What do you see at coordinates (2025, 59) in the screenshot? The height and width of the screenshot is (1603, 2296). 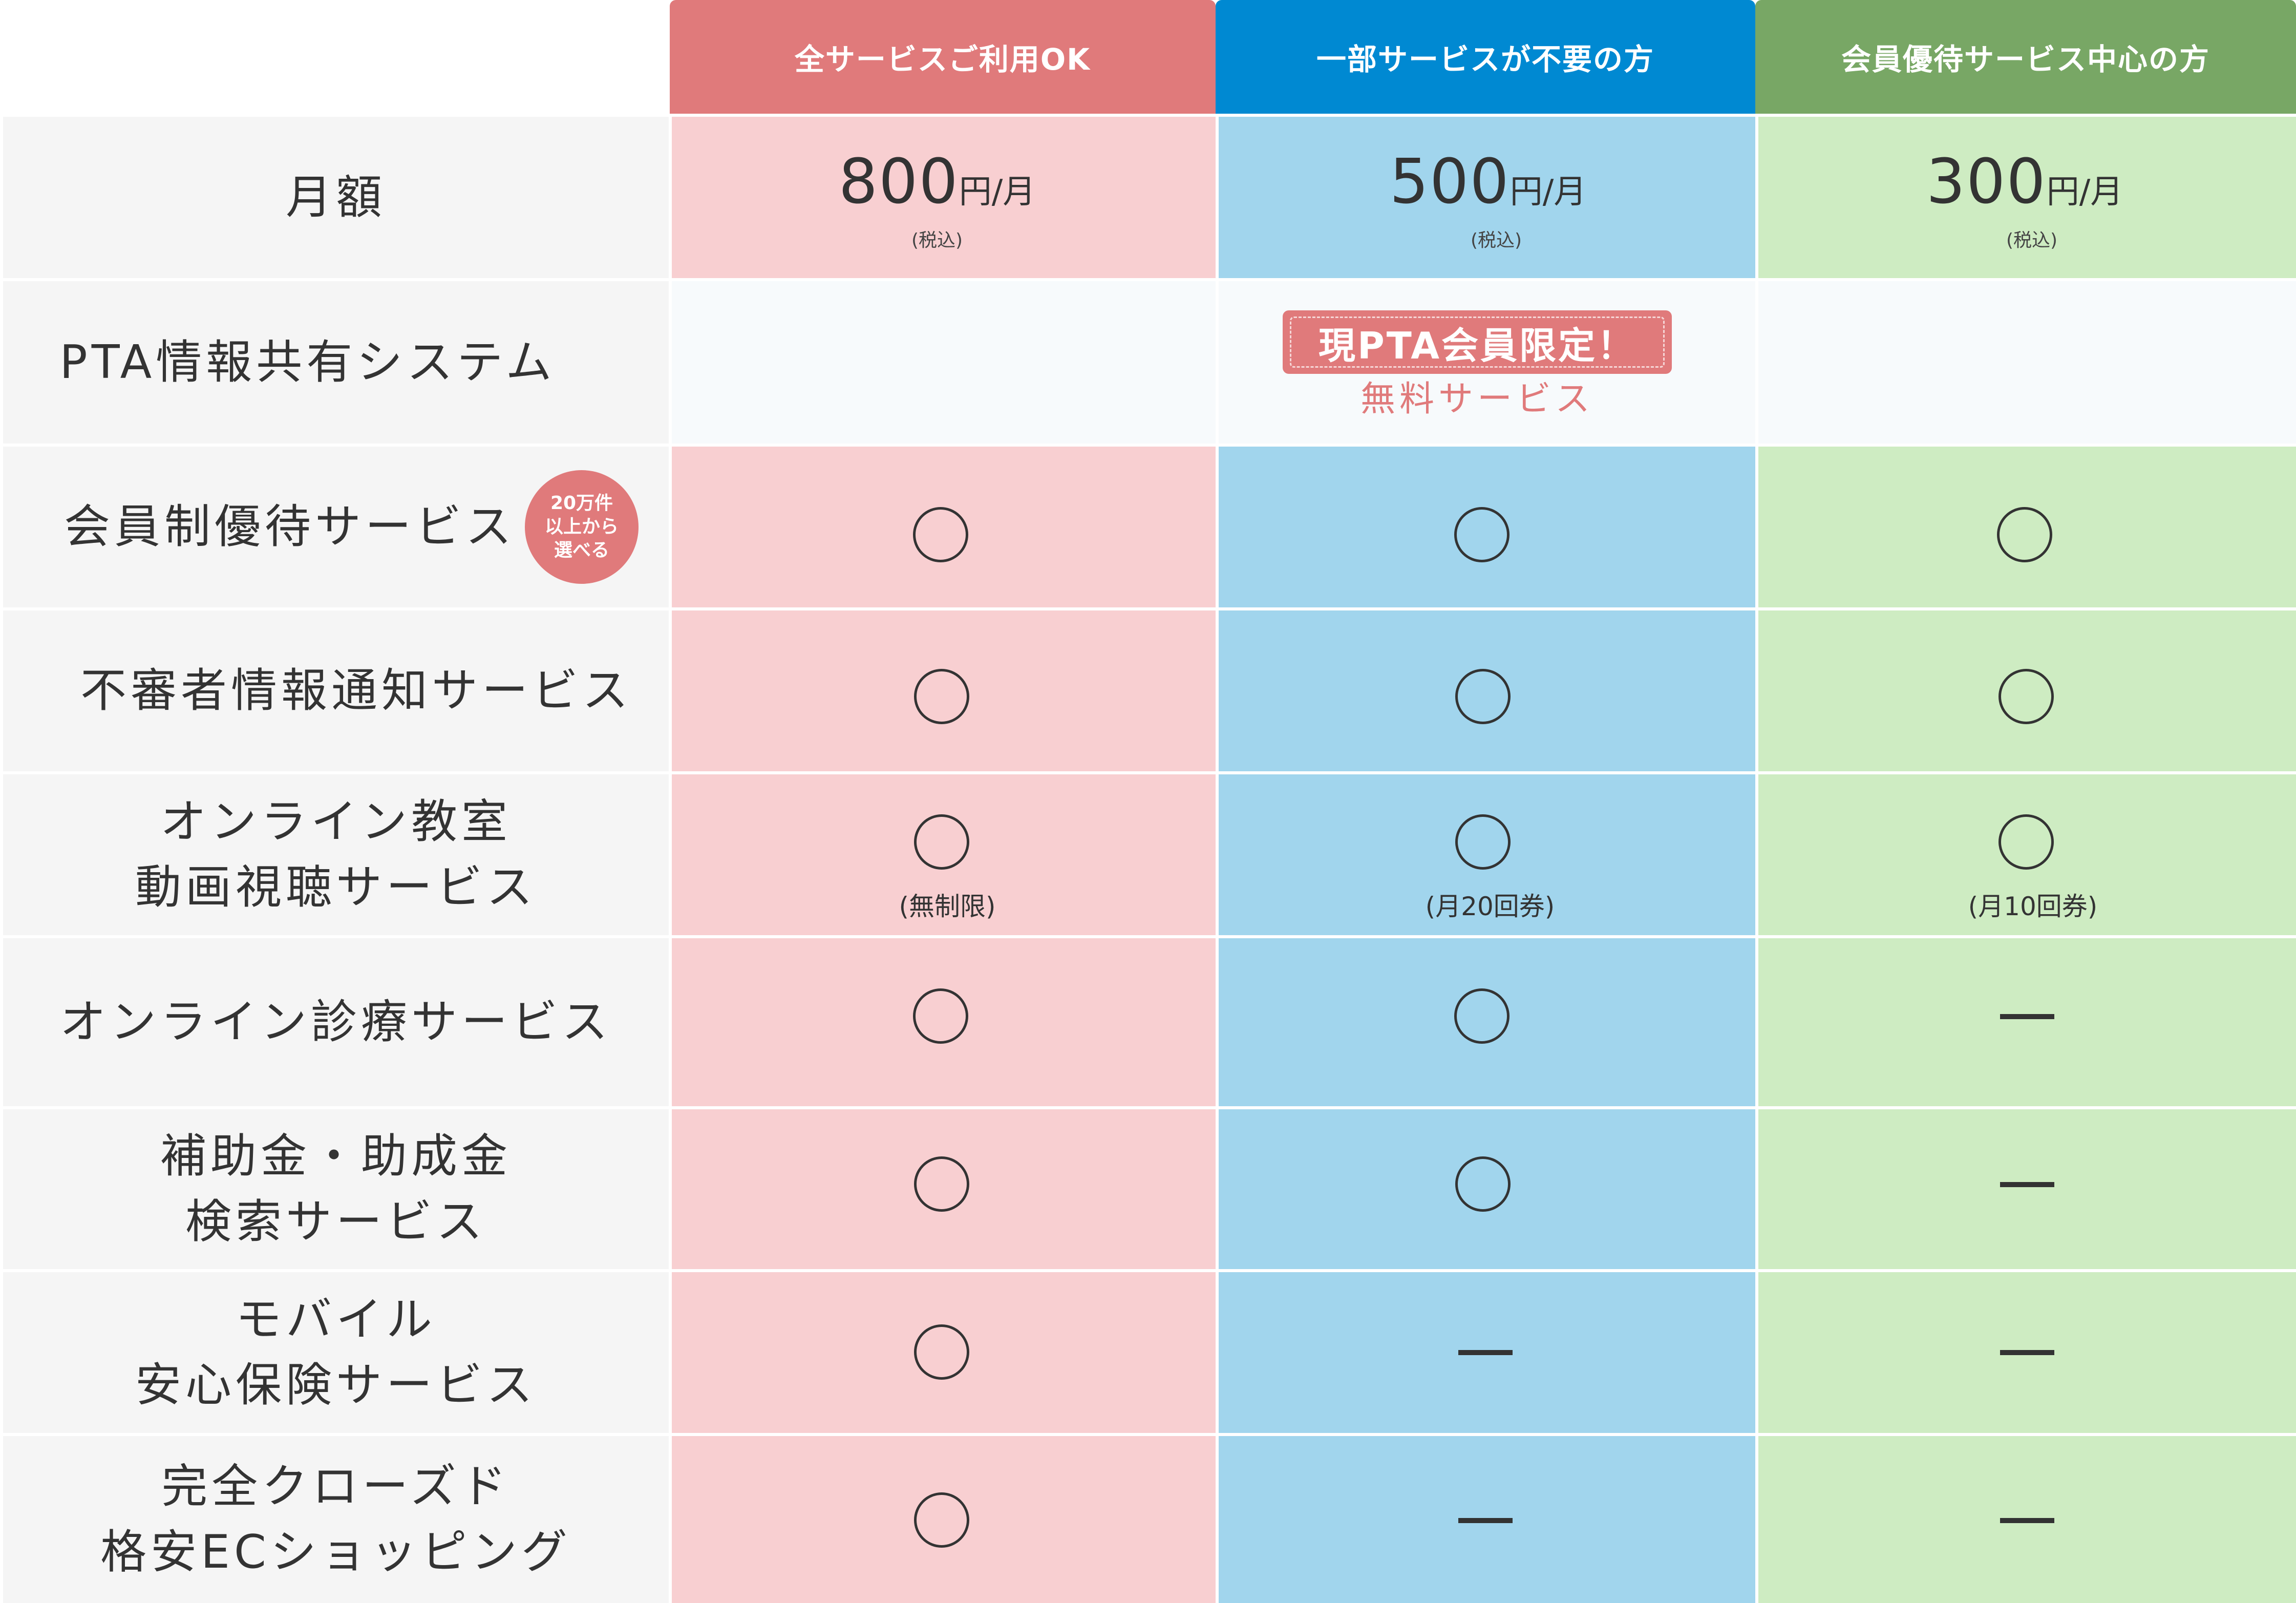 I see `plan-header-benefits-label: 会員優待サービス中心の方` at bounding box center [2025, 59].